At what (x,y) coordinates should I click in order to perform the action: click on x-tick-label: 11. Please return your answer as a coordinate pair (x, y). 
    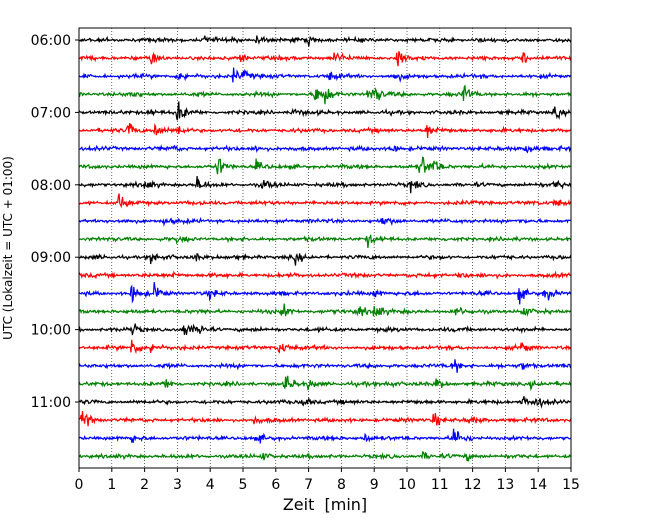
    Looking at the image, I should click on (440, 485).